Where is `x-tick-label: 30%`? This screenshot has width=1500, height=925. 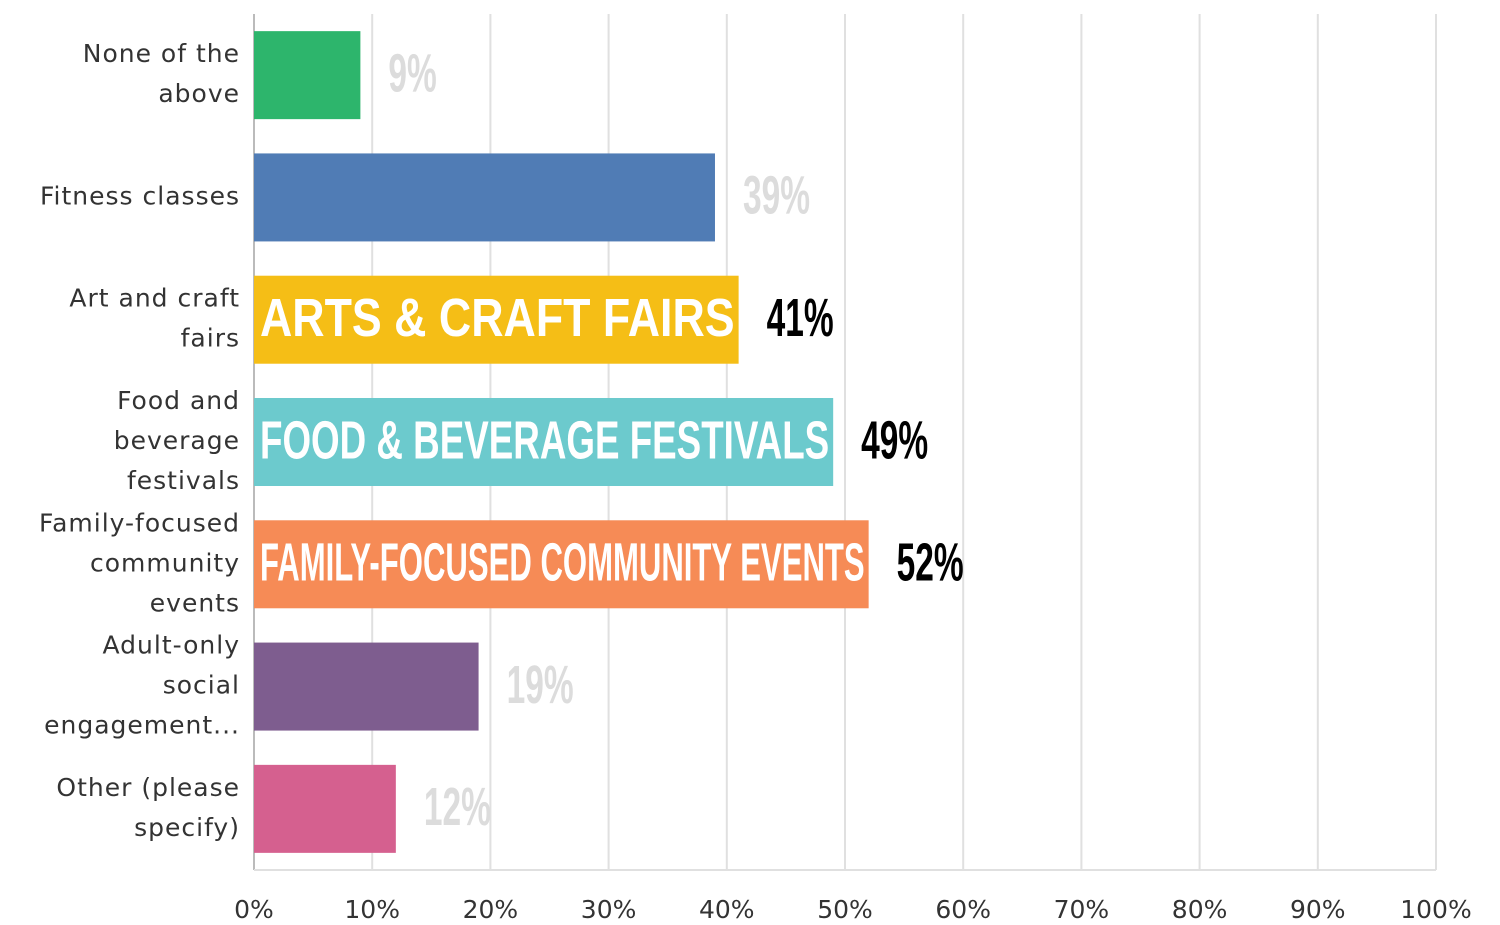
x-tick-label: 30% is located at coordinates (609, 909).